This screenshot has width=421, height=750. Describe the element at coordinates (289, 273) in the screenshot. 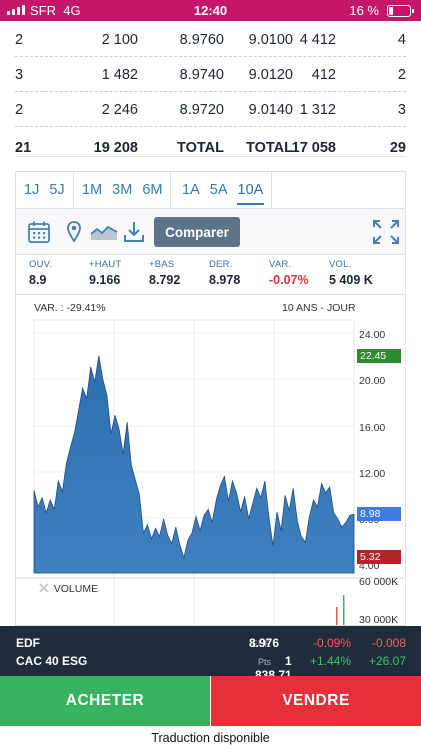

I see `stat-variation: VAR. -0.07%` at that location.